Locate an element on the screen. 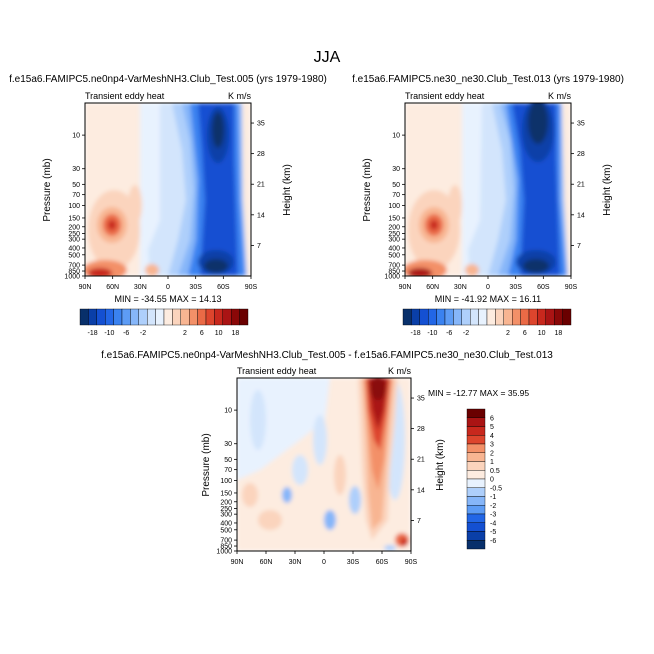  colorbar-label: -3 is located at coordinates (493, 515).